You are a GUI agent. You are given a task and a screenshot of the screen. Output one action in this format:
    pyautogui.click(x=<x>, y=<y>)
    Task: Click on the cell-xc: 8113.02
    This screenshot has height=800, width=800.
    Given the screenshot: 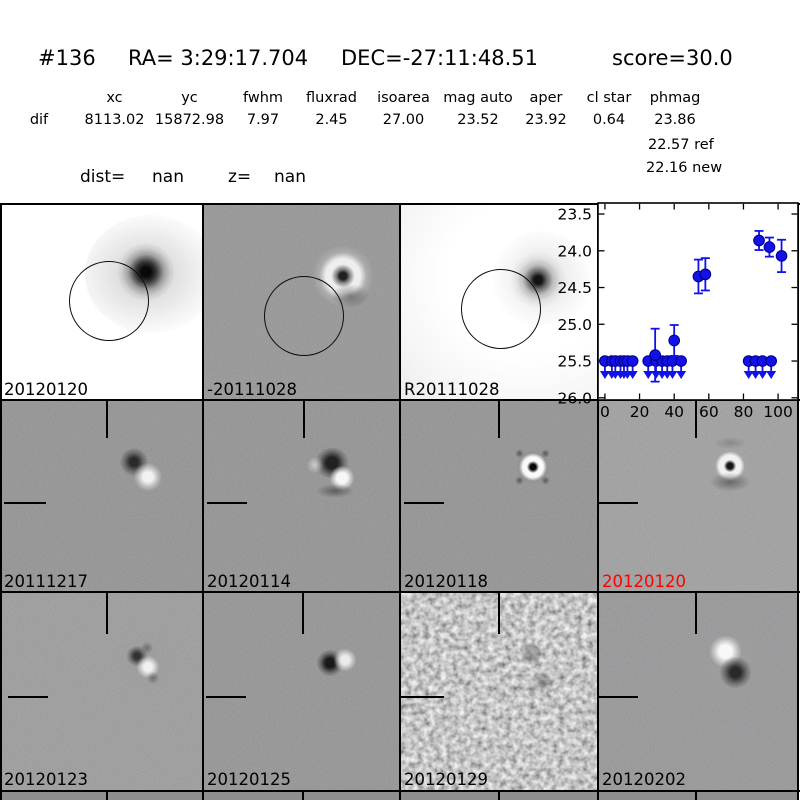 What is the action you would take?
    pyautogui.click(x=114, y=120)
    